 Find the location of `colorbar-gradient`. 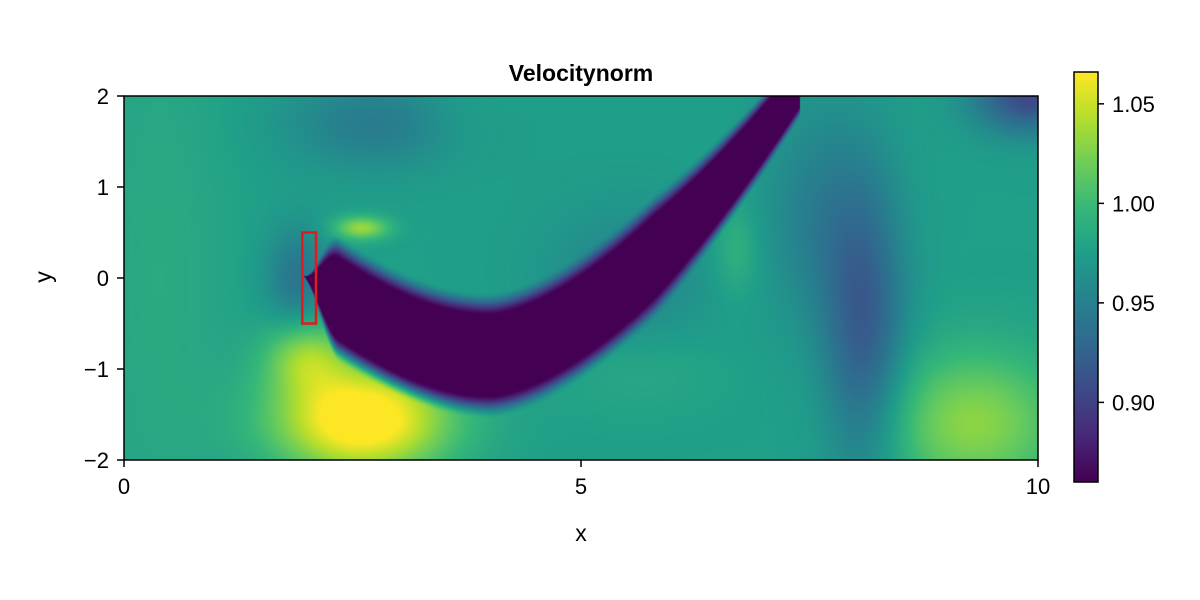

colorbar-gradient is located at coordinates (1086, 277).